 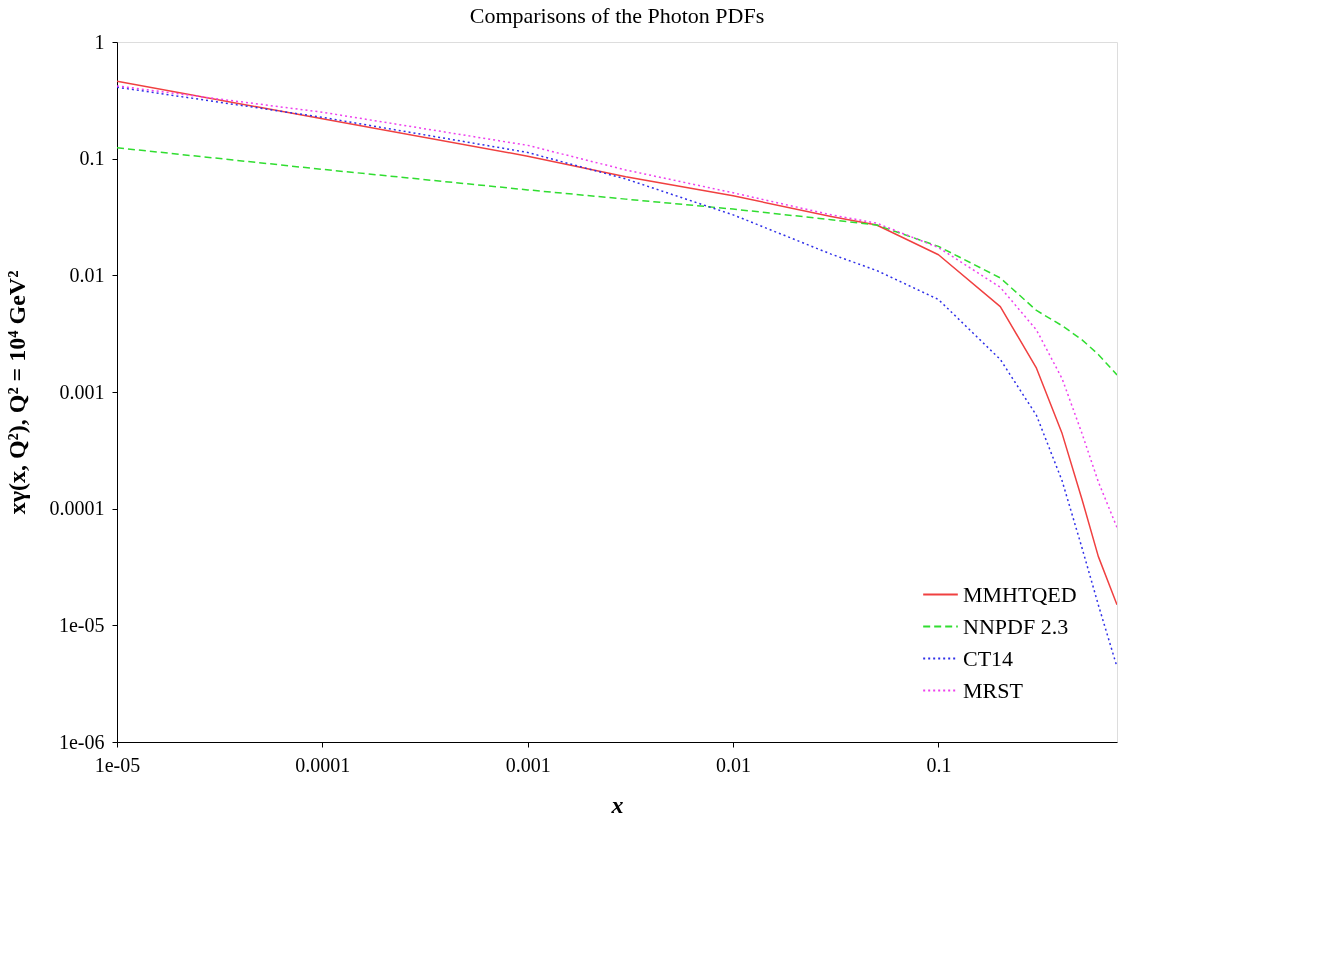 What do you see at coordinates (81, 624) in the screenshot?
I see `y-tick-label: 1e-05` at bounding box center [81, 624].